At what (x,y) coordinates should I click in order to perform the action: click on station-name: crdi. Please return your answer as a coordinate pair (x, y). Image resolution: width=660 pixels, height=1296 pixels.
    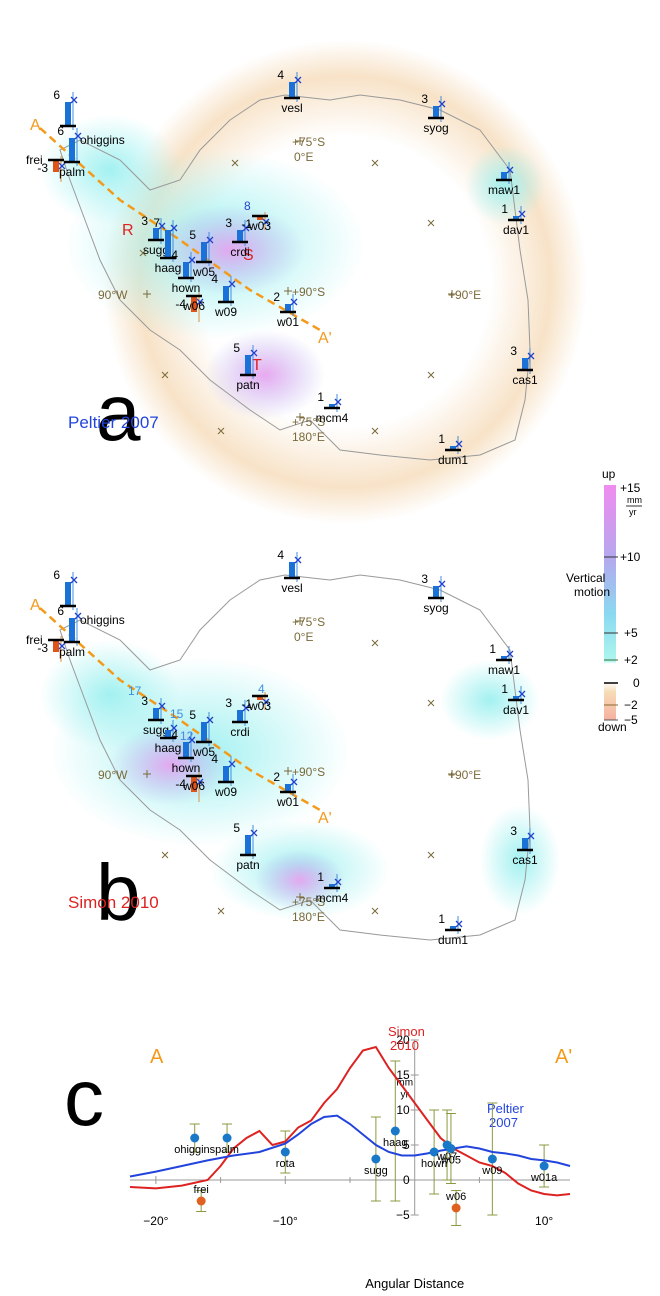
    Looking at the image, I should click on (239, 732).